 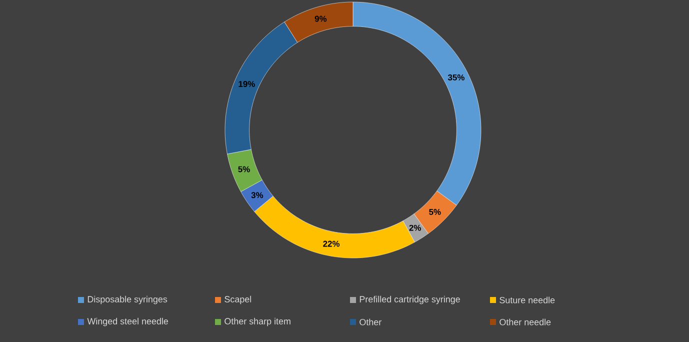 What do you see at coordinates (128, 300) in the screenshot?
I see `legend-label: Disposable syringes` at bounding box center [128, 300].